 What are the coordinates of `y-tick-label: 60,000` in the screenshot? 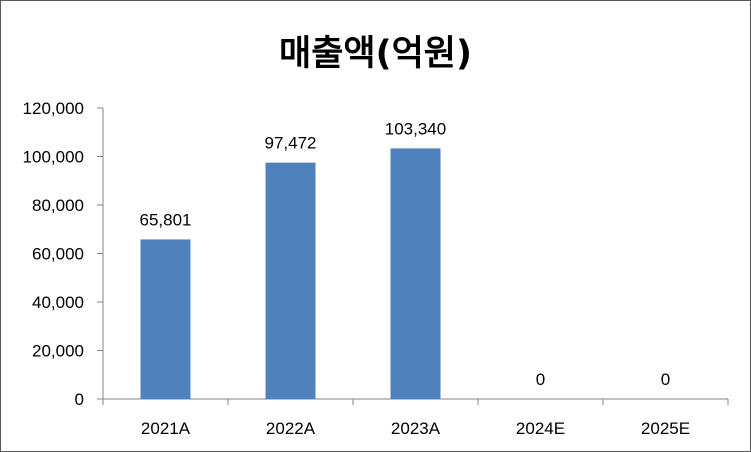 It's located at (58, 254).